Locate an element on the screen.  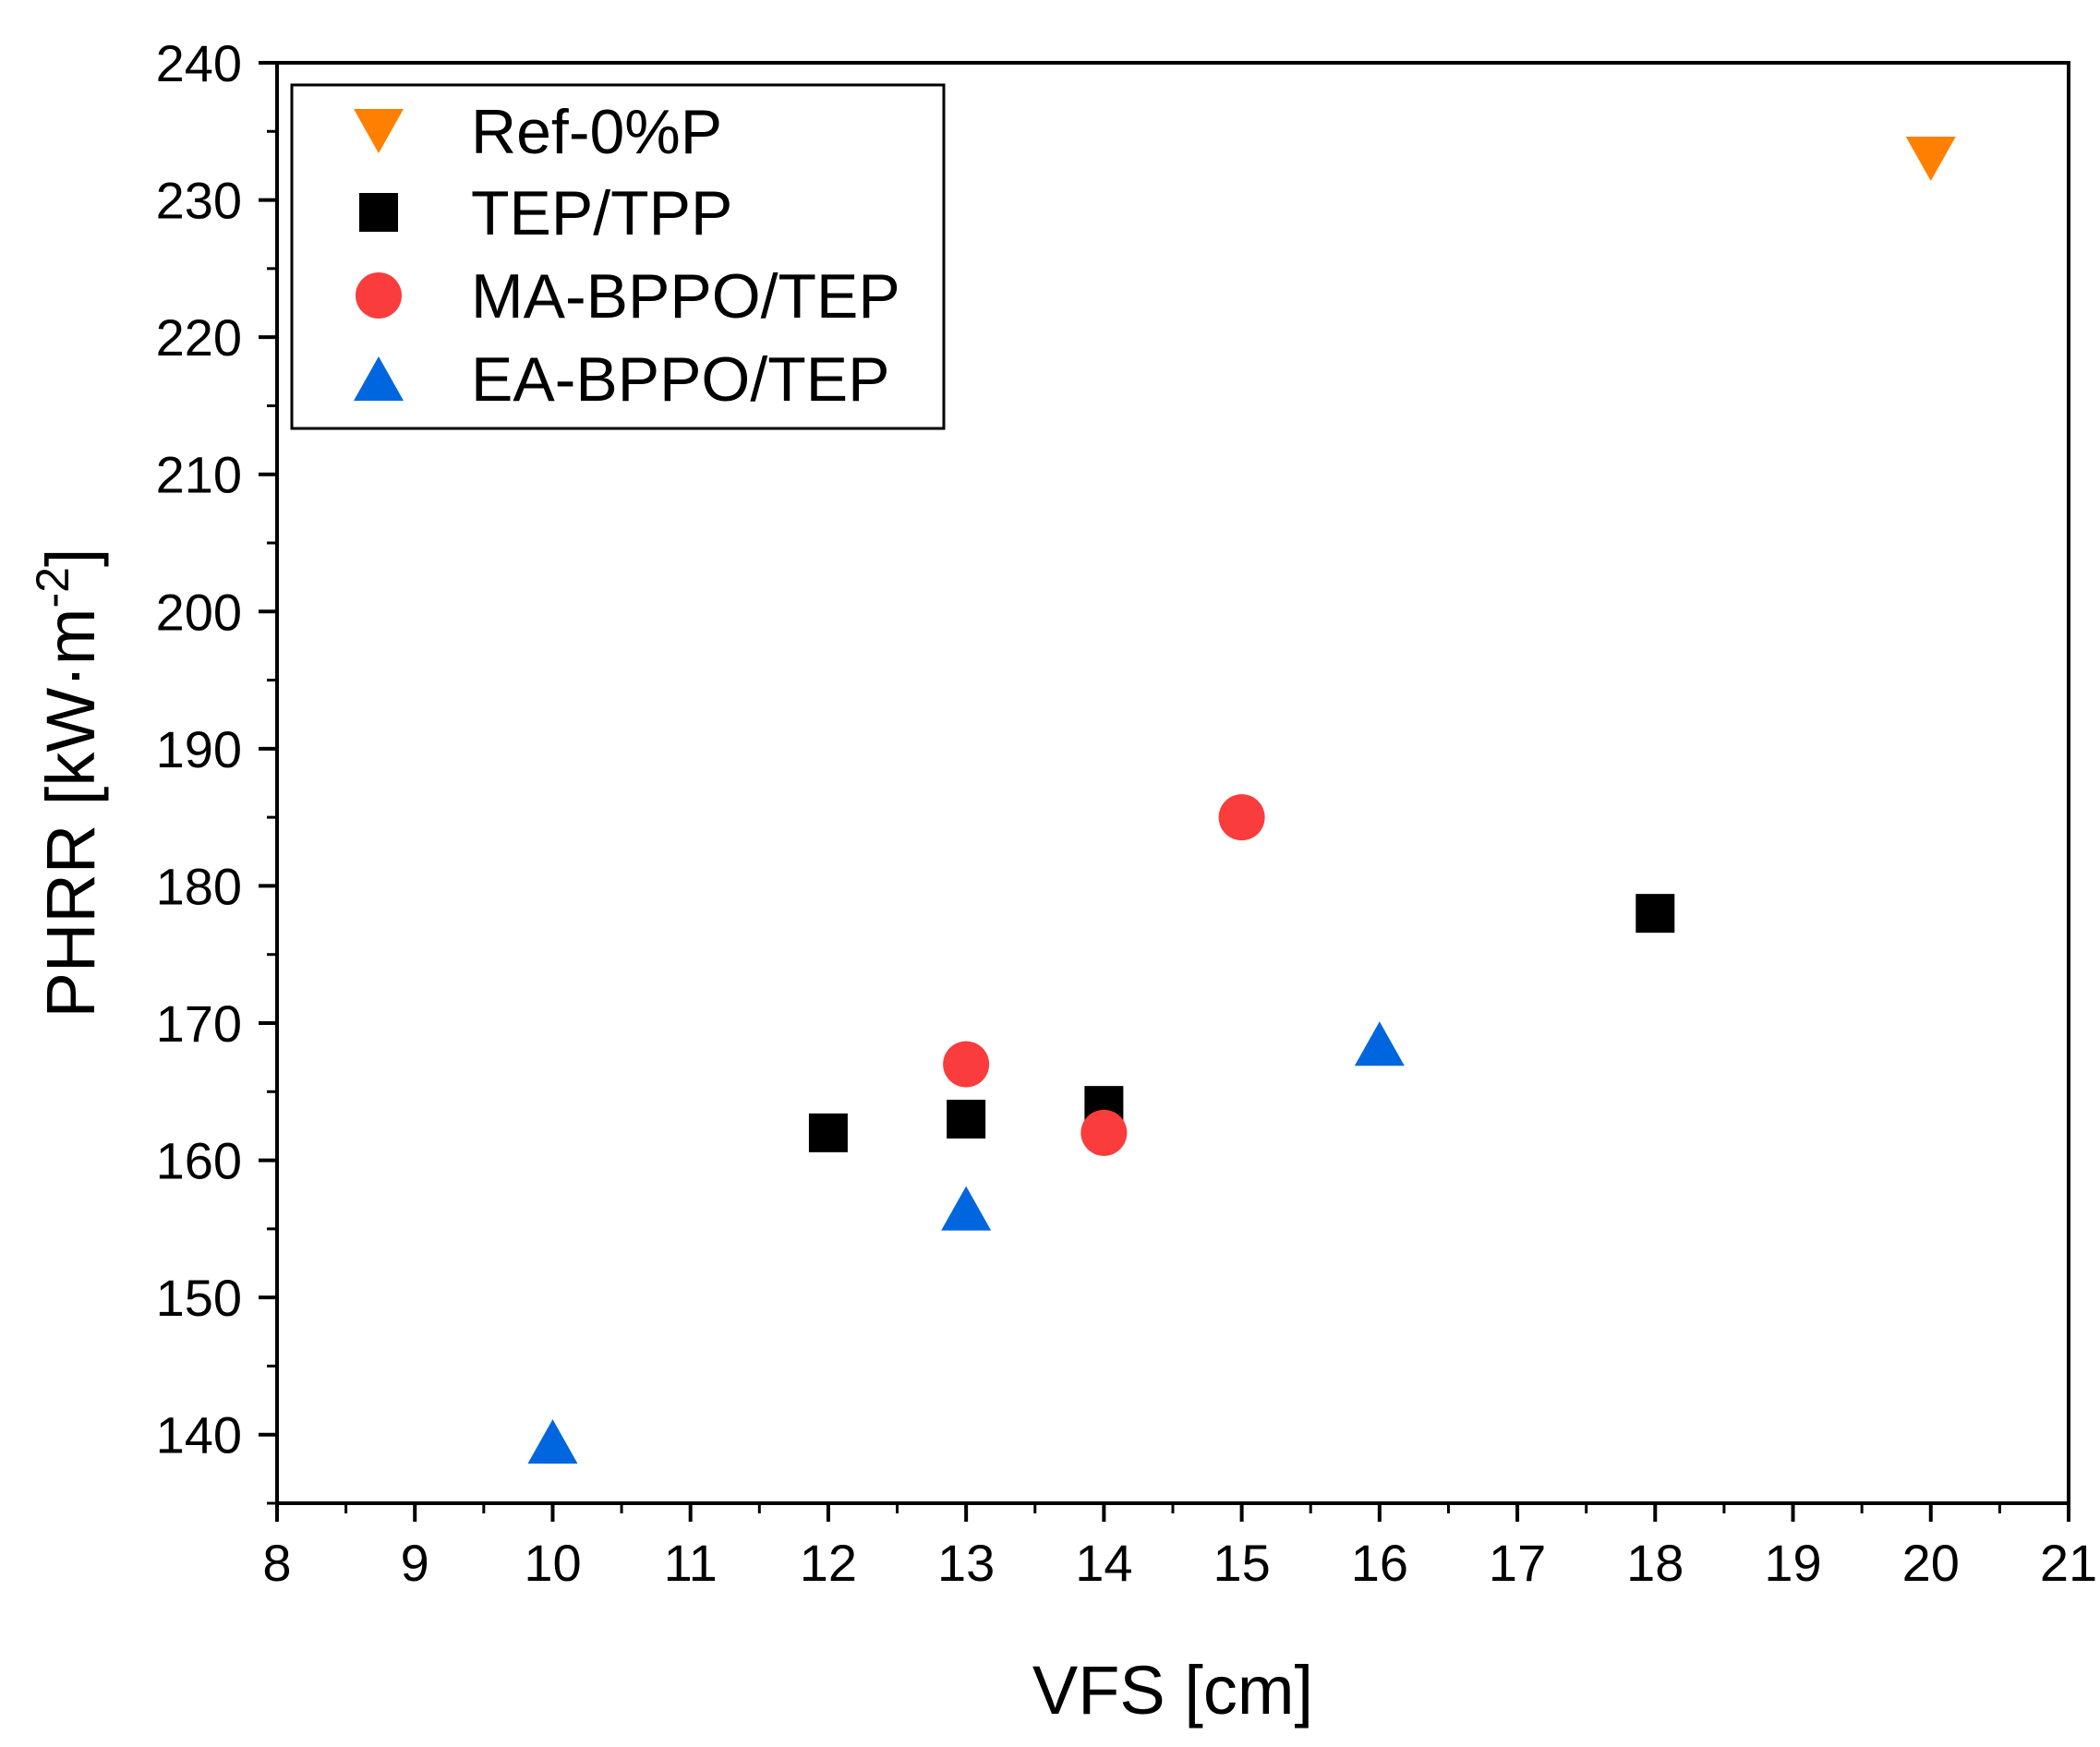
legend-marker-circle is located at coordinates (379, 295).